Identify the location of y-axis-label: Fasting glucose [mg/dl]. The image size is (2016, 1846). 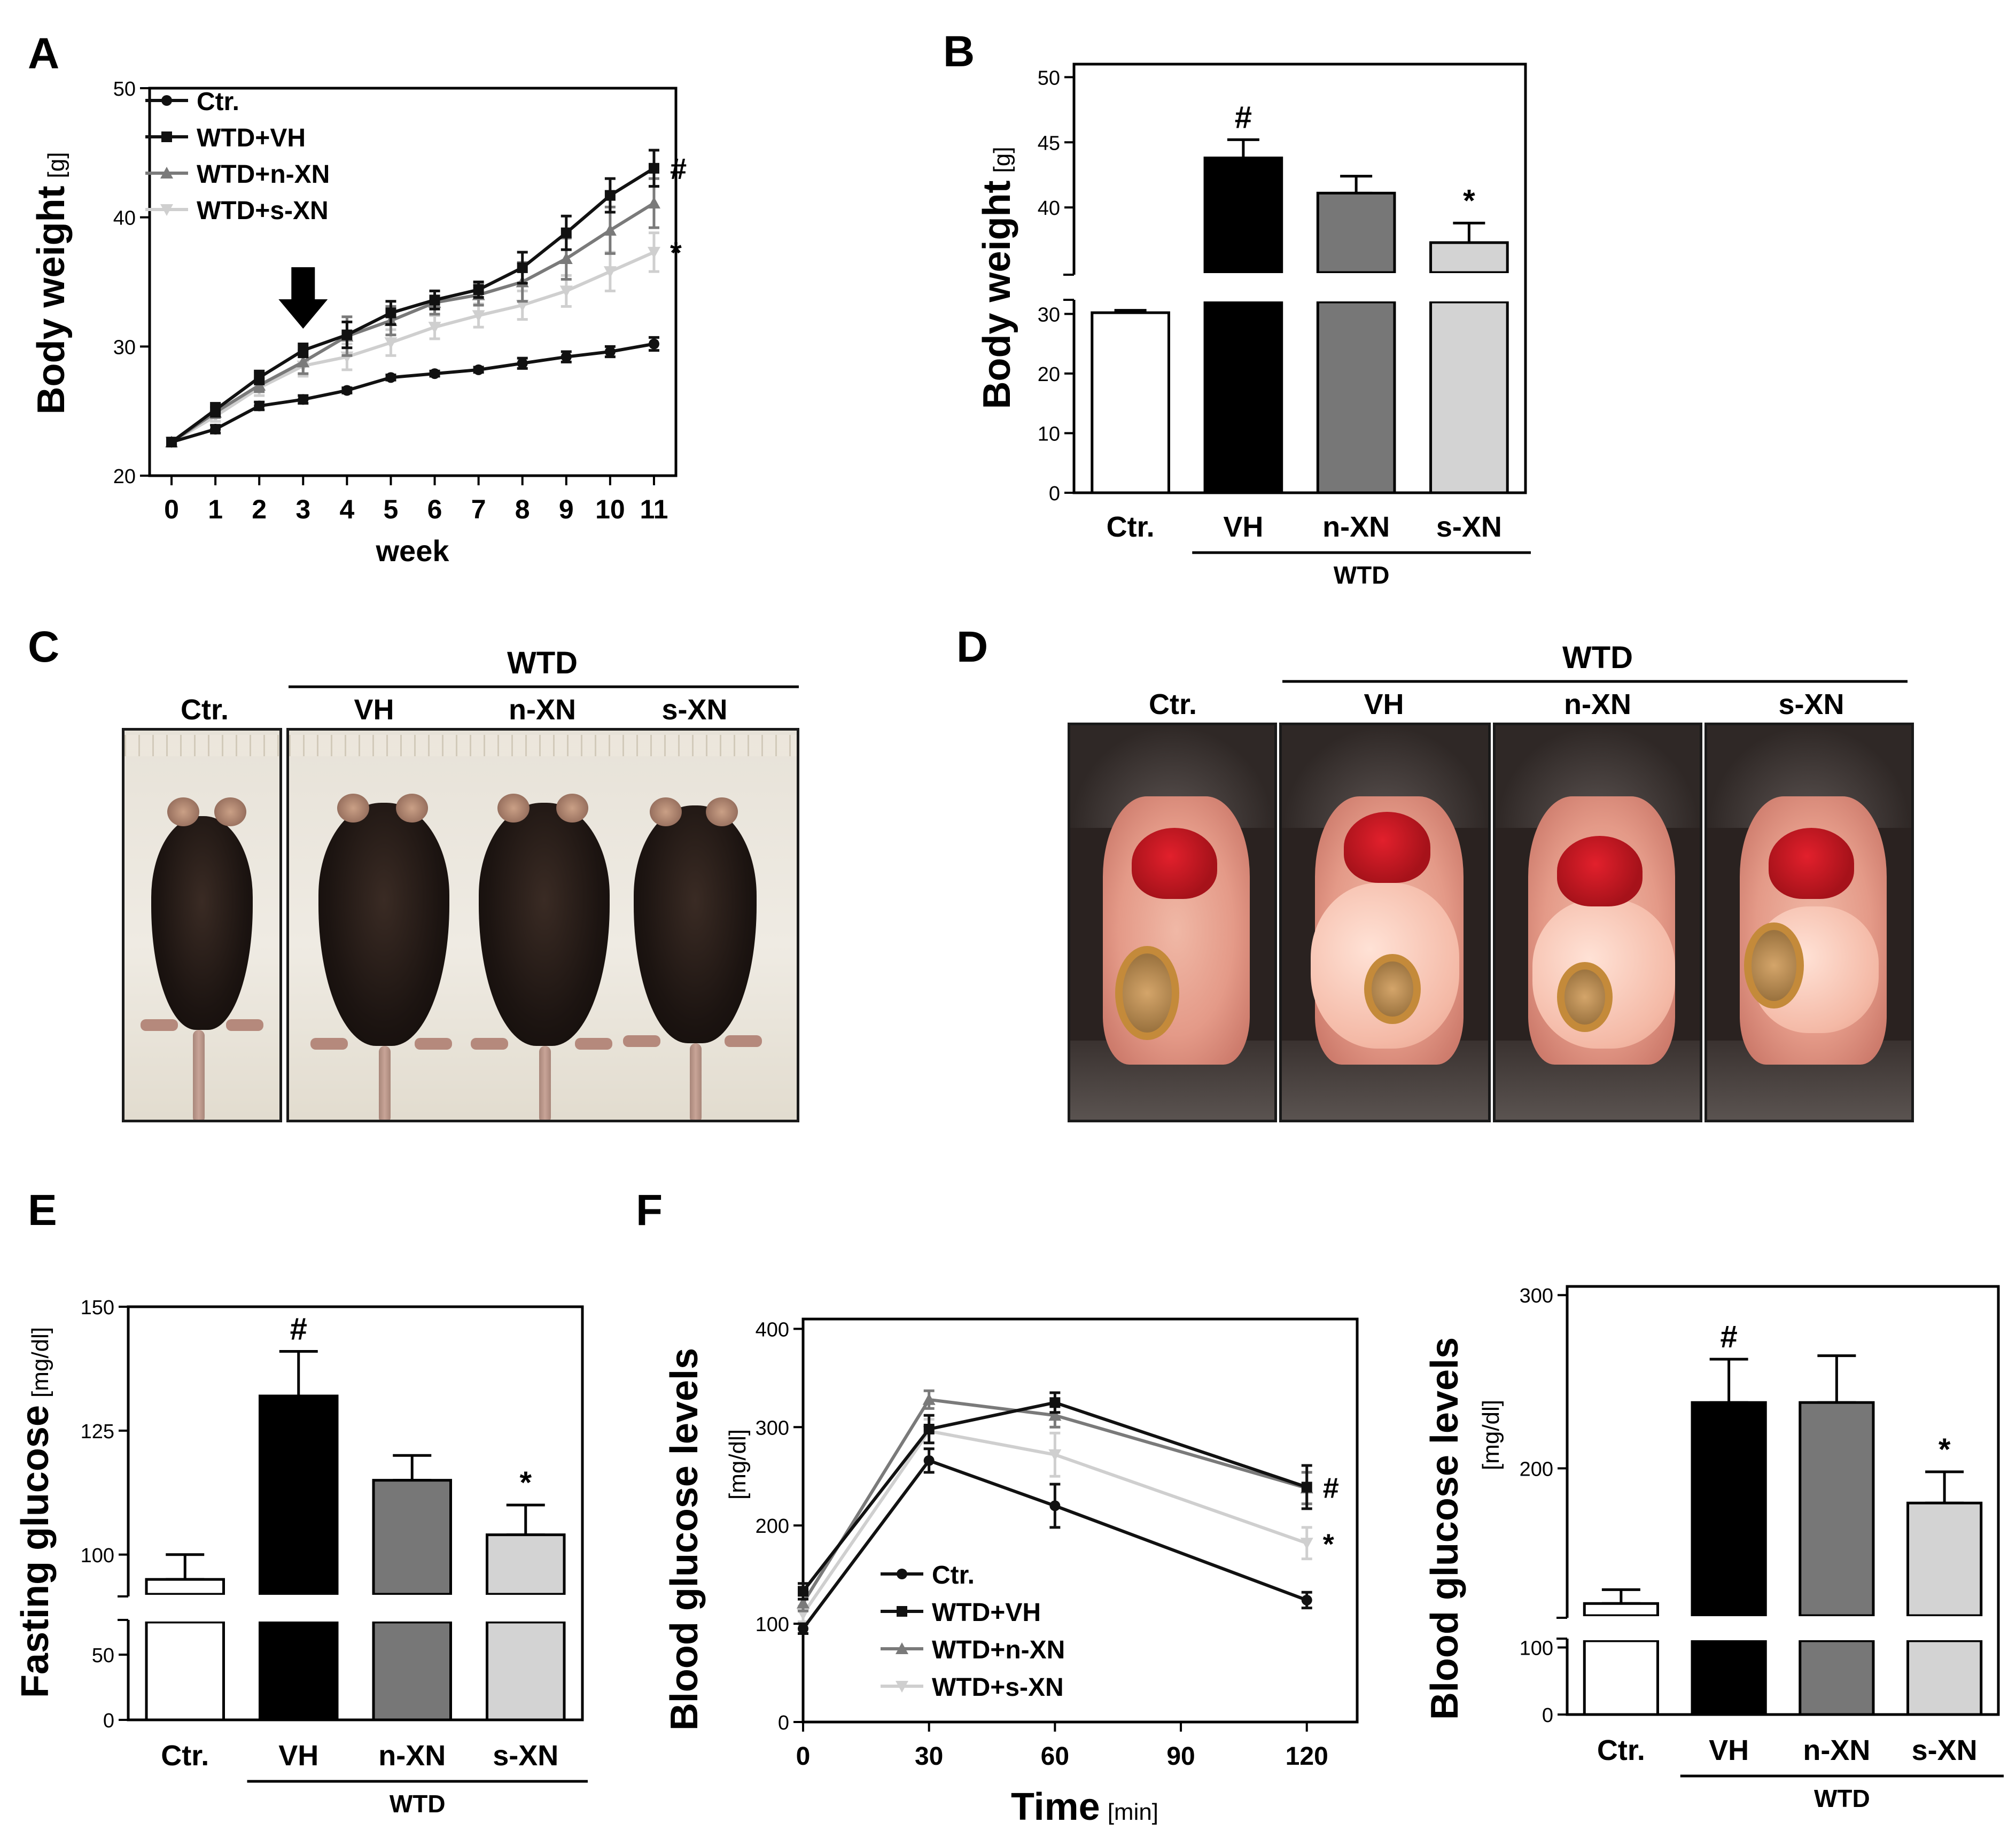
(35, 1512).